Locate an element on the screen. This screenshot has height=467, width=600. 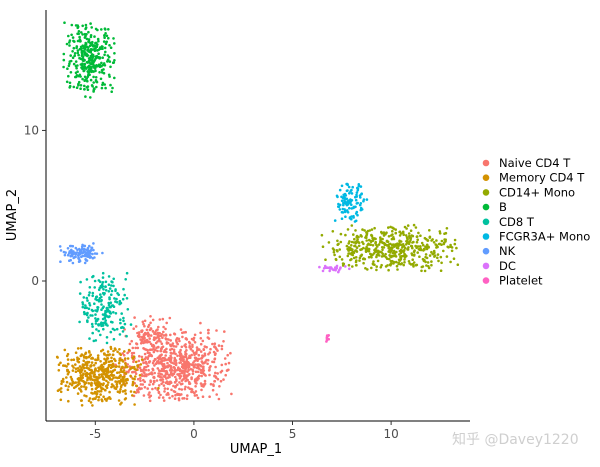
legend-swatch is located at coordinates (486, 163).